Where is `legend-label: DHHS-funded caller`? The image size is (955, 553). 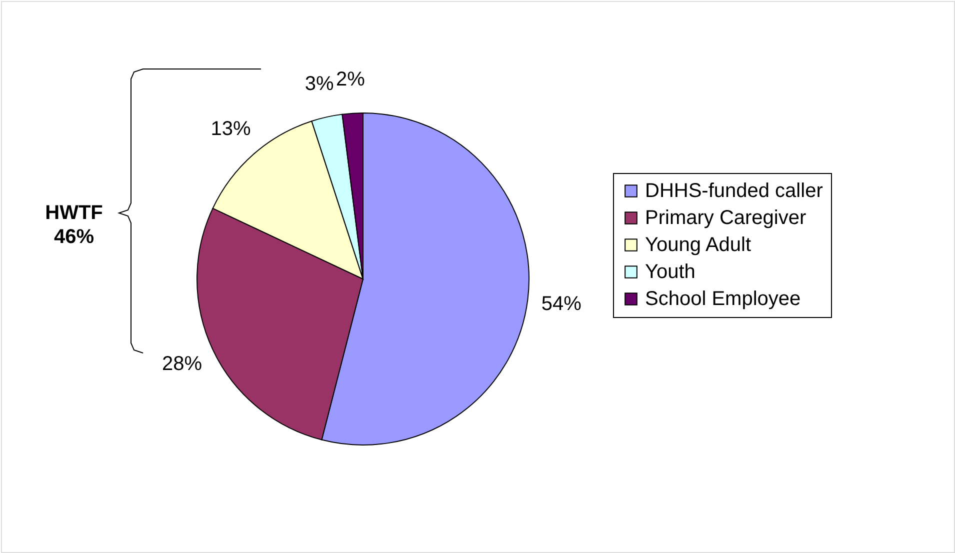 legend-label: DHHS-funded caller is located at coordinates (734, 191).